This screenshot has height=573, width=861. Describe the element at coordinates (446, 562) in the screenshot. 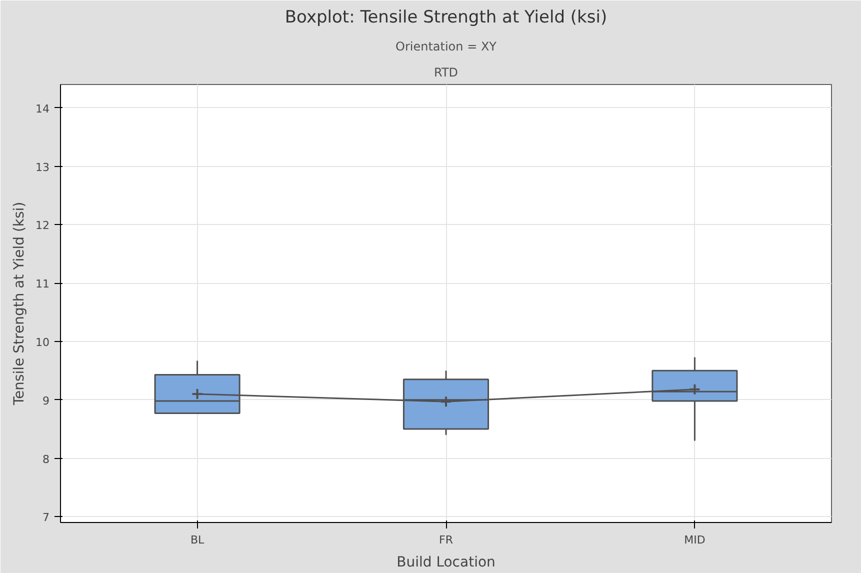

I see `x-axis-title: Build Location` at that location.